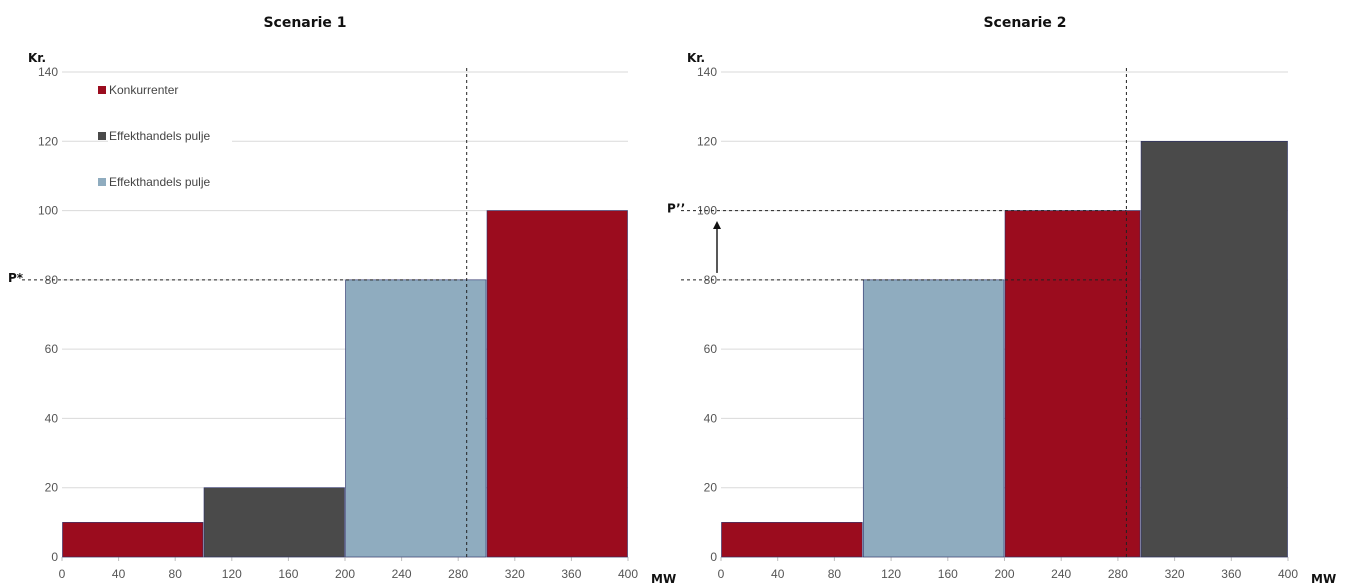 The image size is (1350, 585). What do you see at coordinates (304, 23) in the screenshot?
I see `chart-title: Scenarie 1` at bounding box center [304, 23].